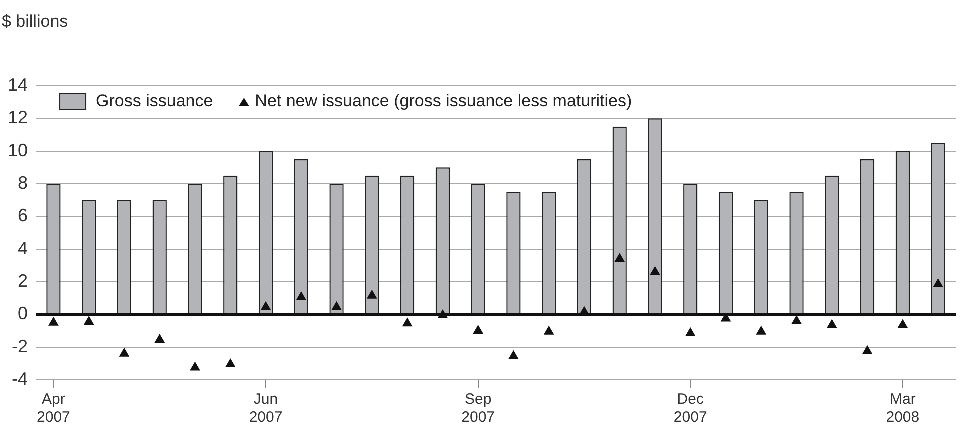 The image size is (962, 430). I want to click on y-tick-label: 6, so click(23, 216).